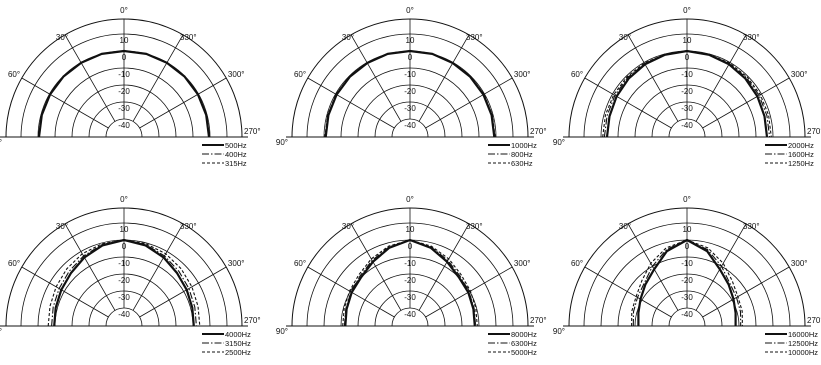 Image resolution: width=821 pixels, height=365 pixels. I want to click on legend-label: 500Hz, so click(236, 145).